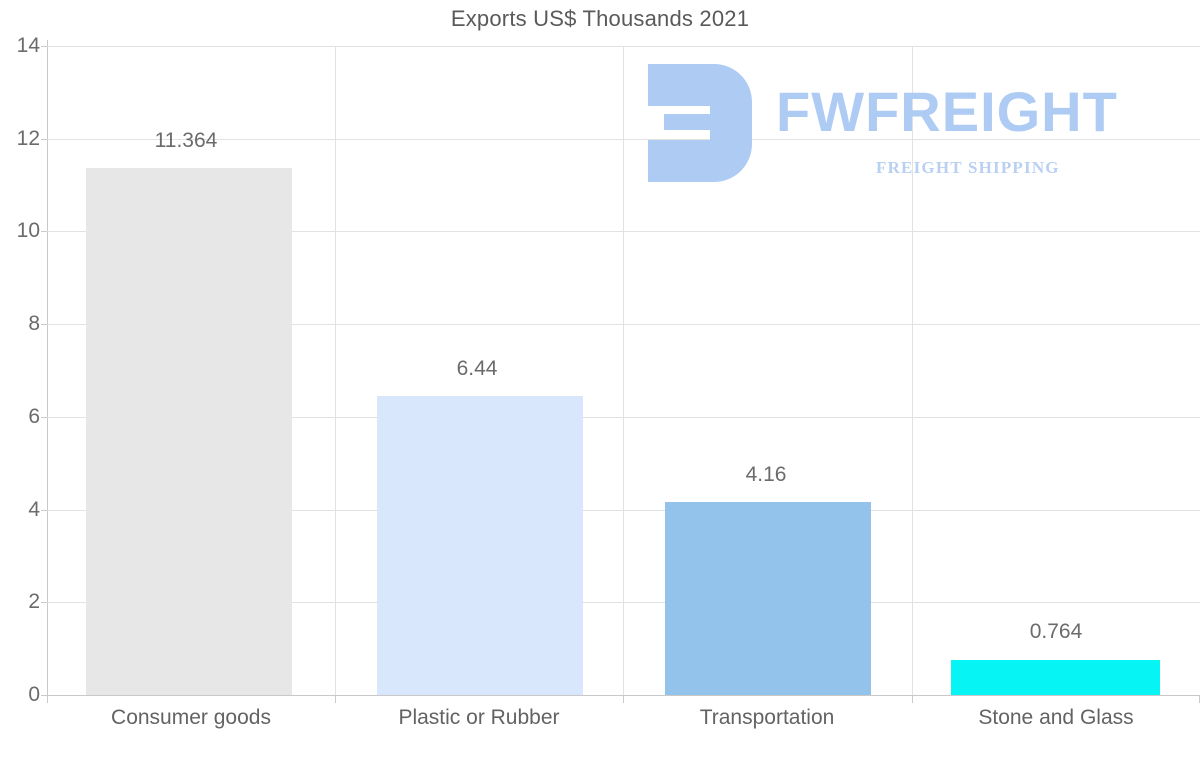 Image resolution: width=1200 pixels, height=763 pixels. Describe the element at coordinates (191, 717) in the screenshot. I see `x-tick-label-consumer-goods: Consumer goods` at that location.